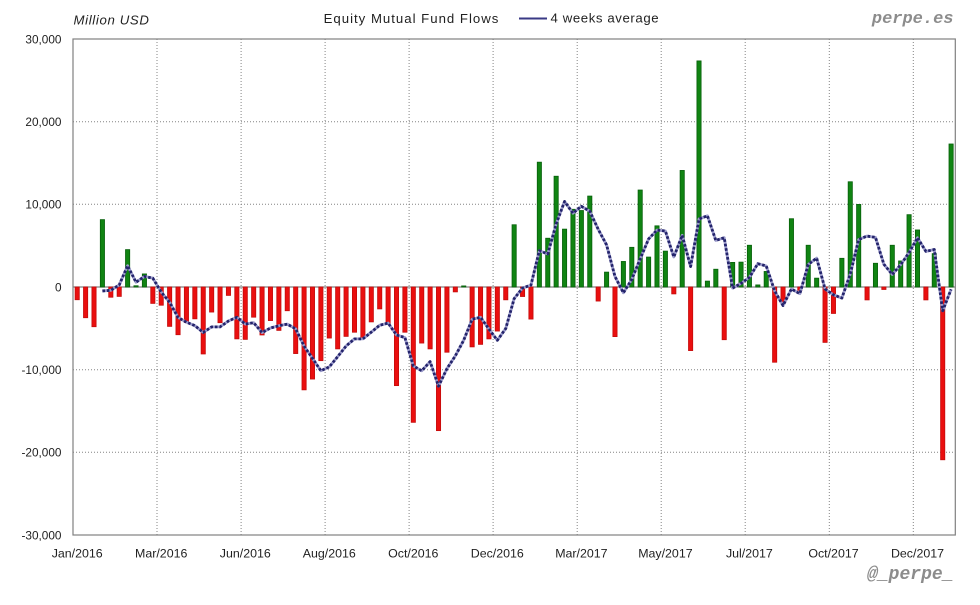 The image size is (980, 605). What do you see at coordinates (77, 554) in the screenshot?
I see `svg-text: Jan/2016` at bounding box center [77, 554].